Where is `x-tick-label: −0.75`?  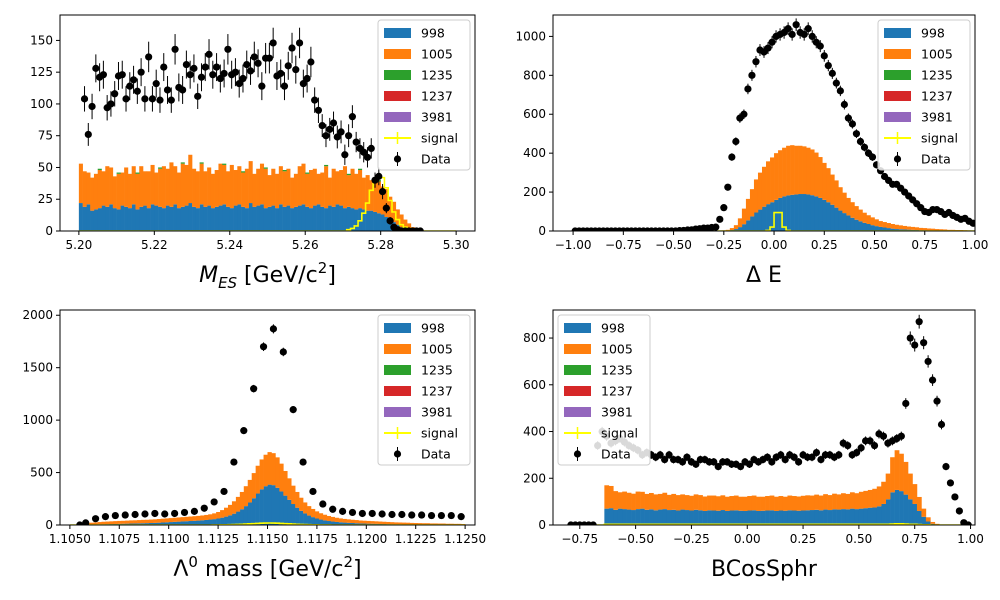 x-tick-label: −0.75 is located at coordinates (579, 539).